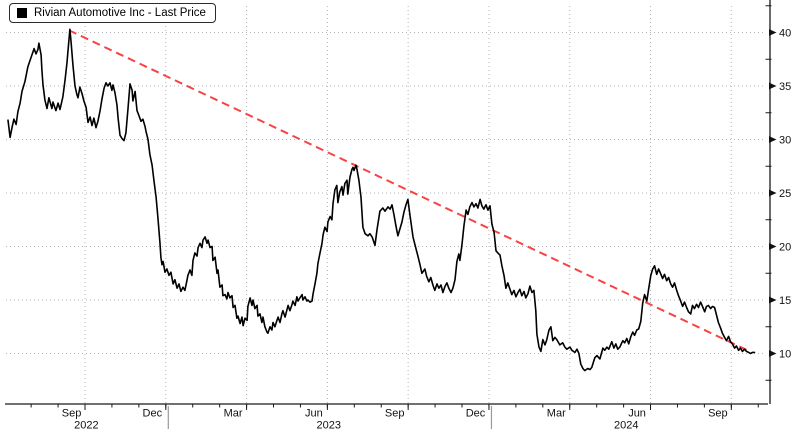 This screenshot has width=800, height=430. I want to click on svg-text: 2023, so click(328, 425).